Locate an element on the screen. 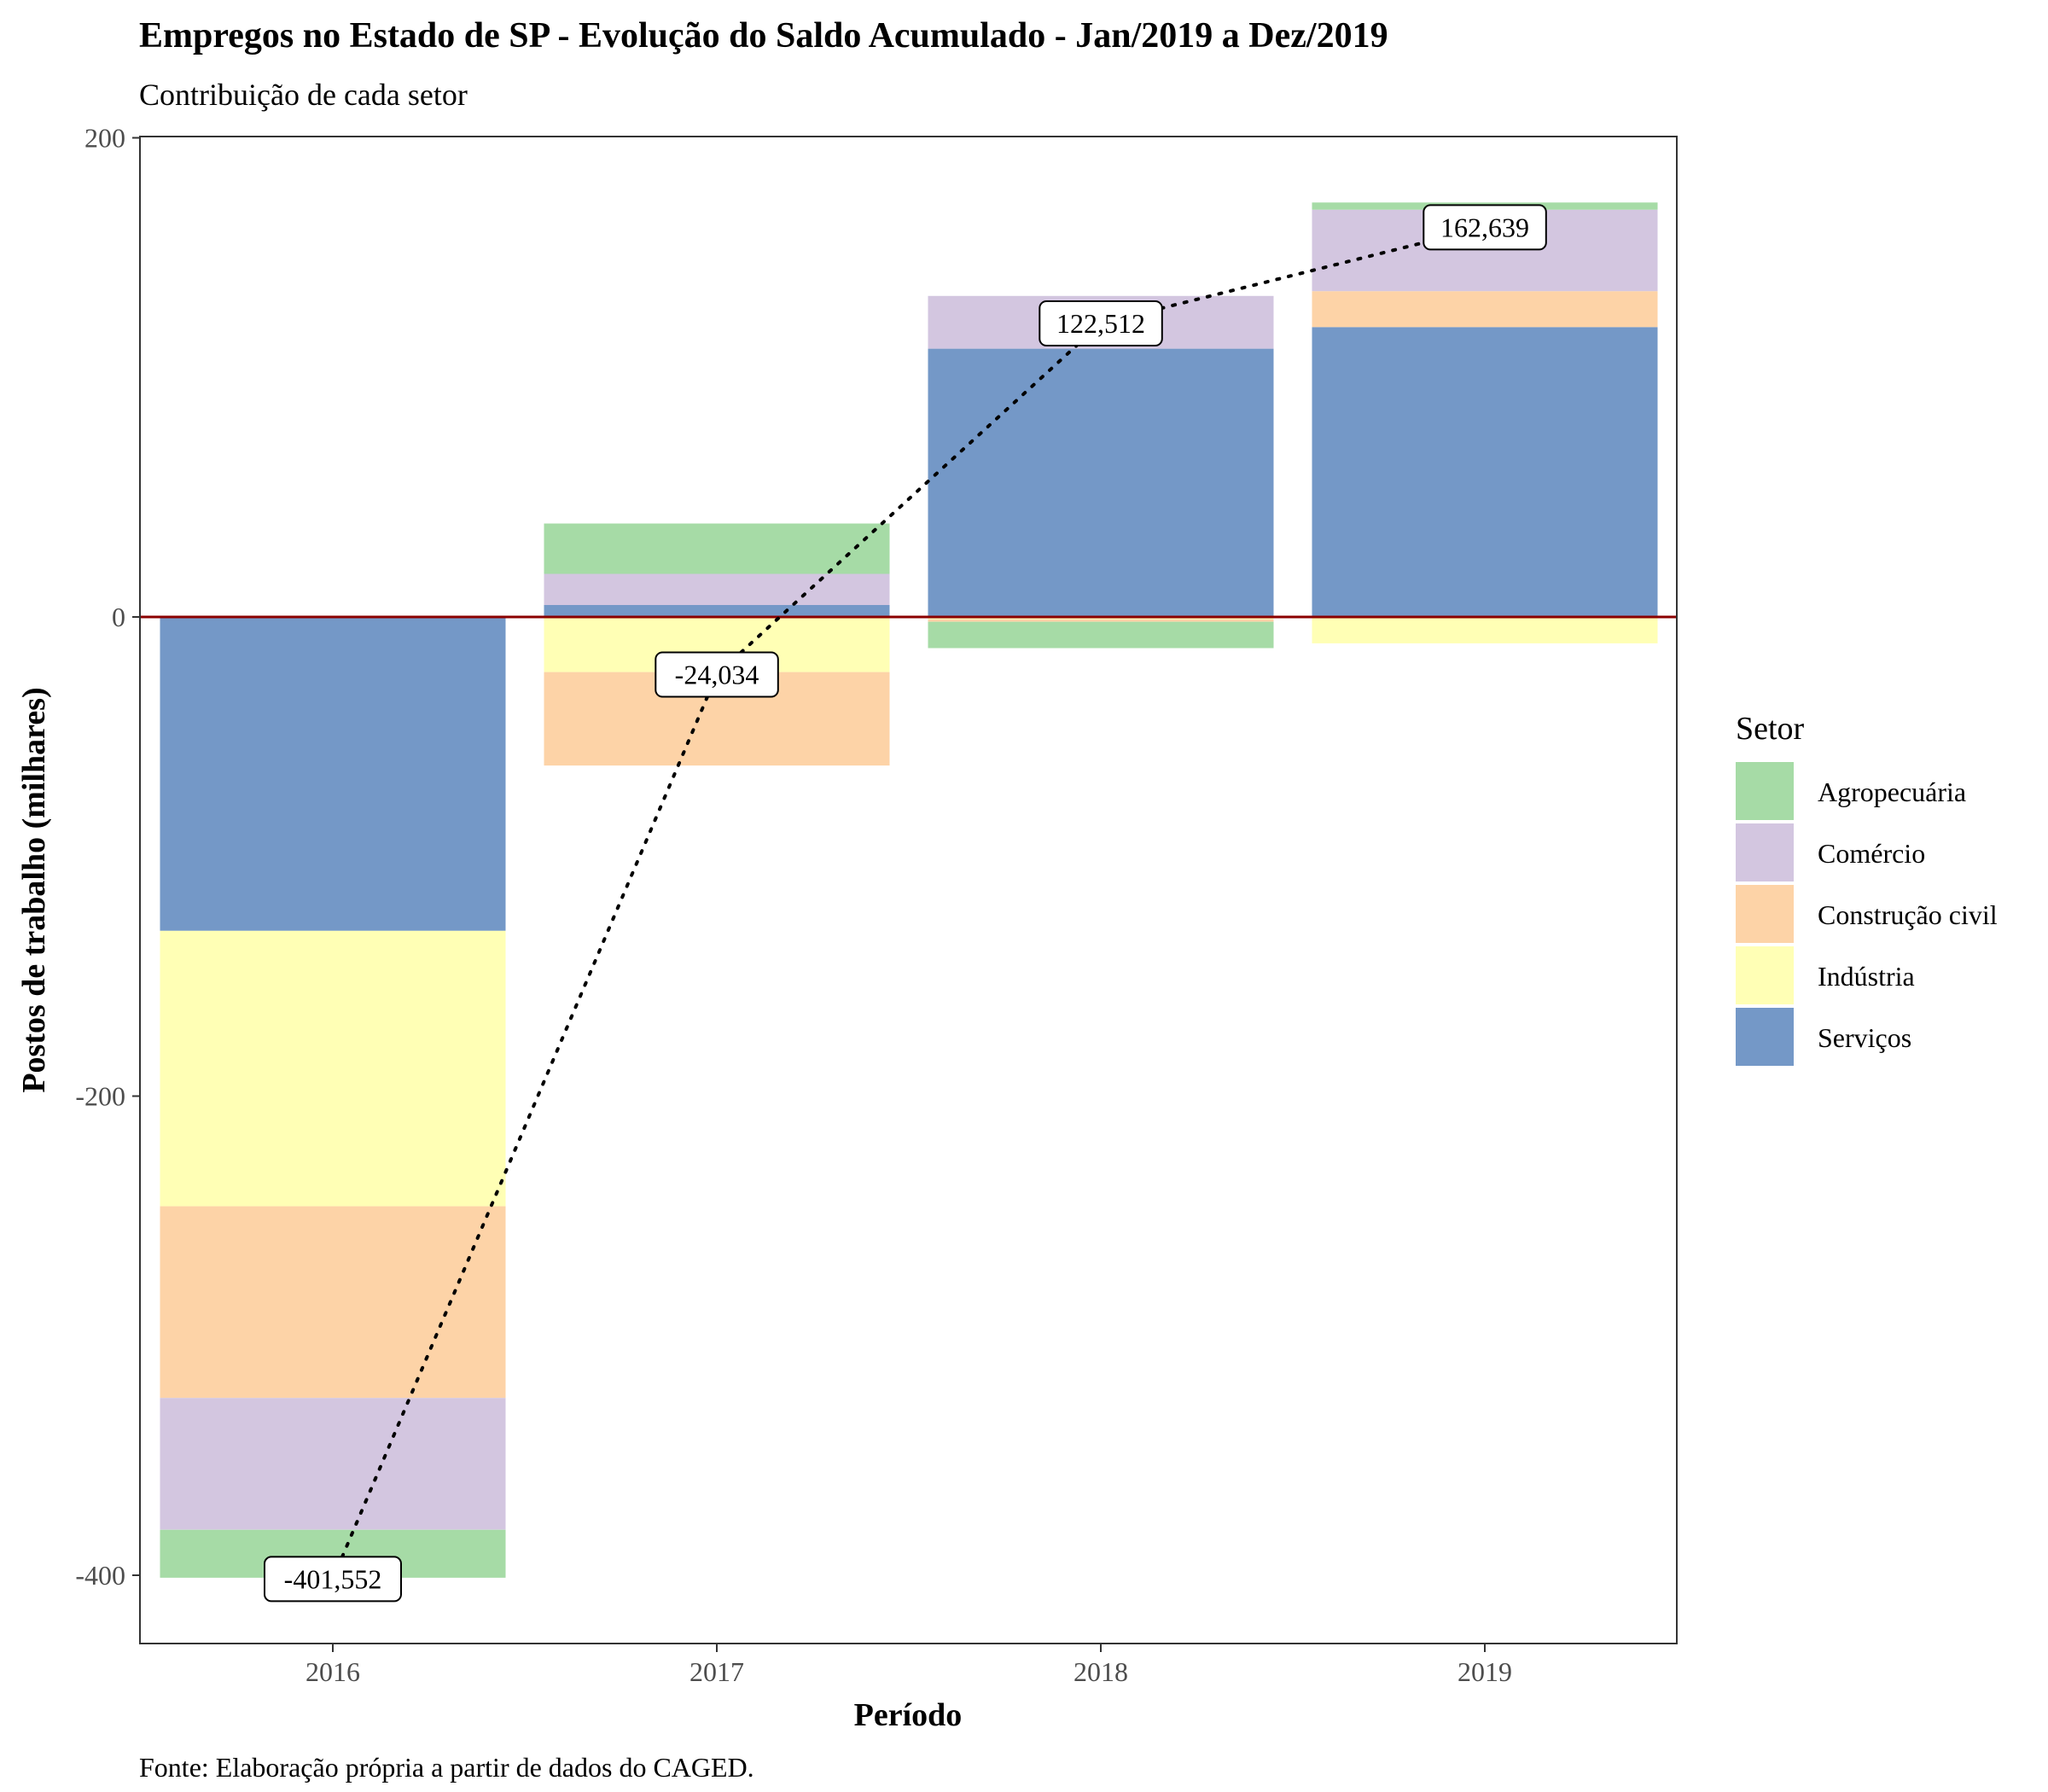  bar-2019-servicos is located at coordinates (1485, 472).